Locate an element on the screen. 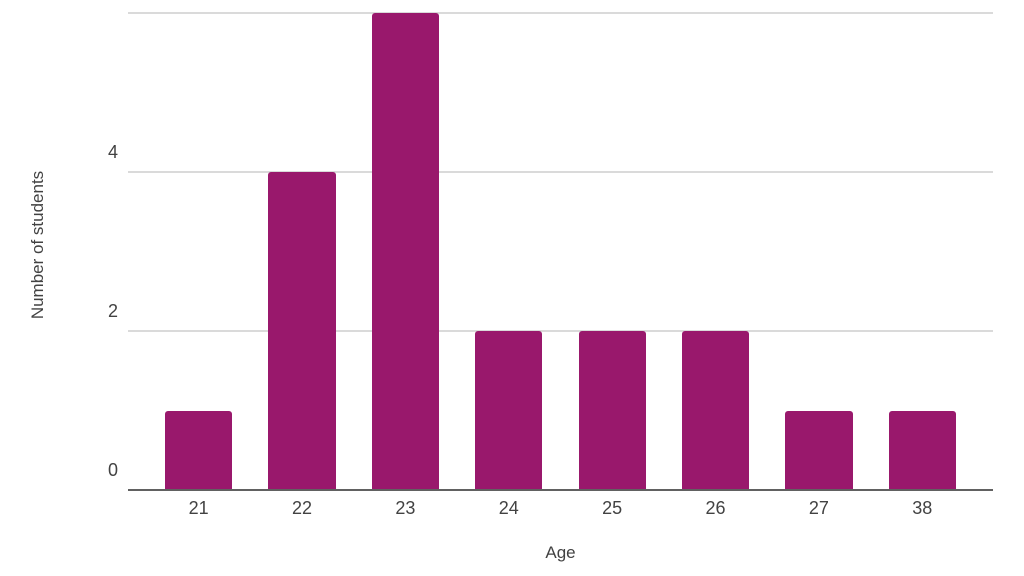 The image size is (1024, 576). x-tick-label: 23 is located at coordinates (405, 508).